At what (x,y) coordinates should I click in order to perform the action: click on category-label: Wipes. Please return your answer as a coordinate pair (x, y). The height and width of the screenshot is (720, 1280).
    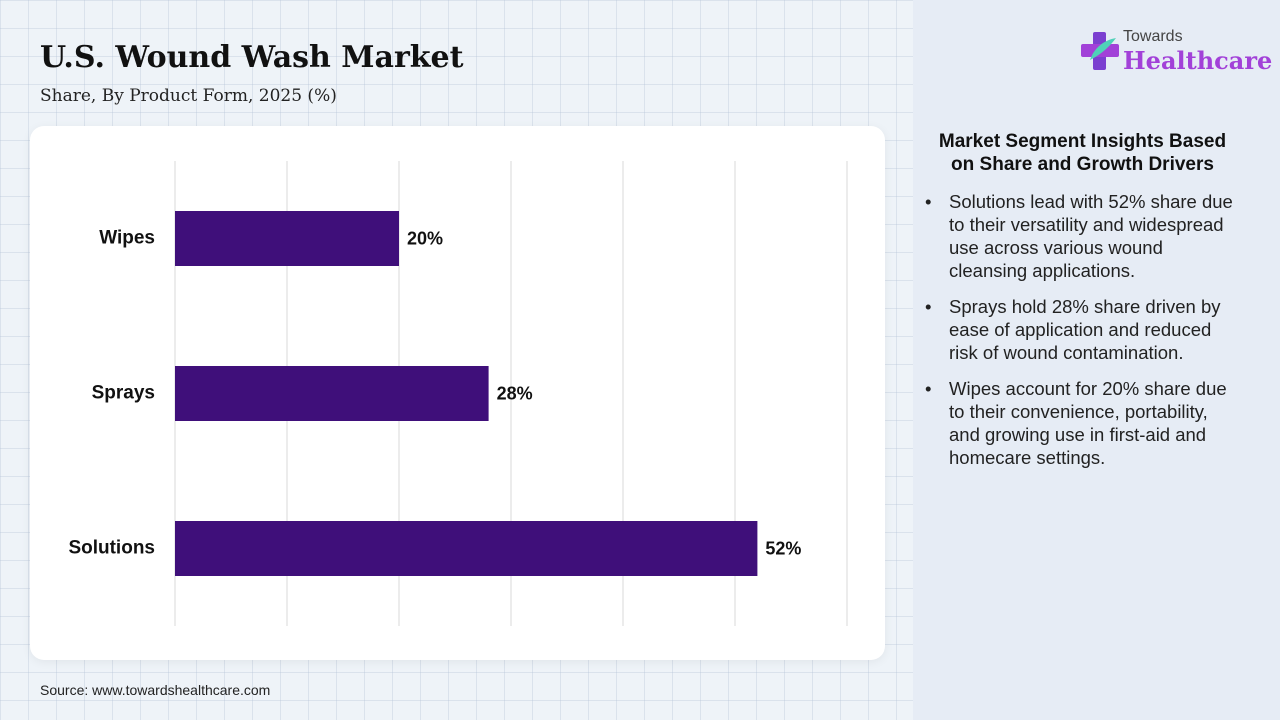
    Looking at the image, I should click on (127, 238).